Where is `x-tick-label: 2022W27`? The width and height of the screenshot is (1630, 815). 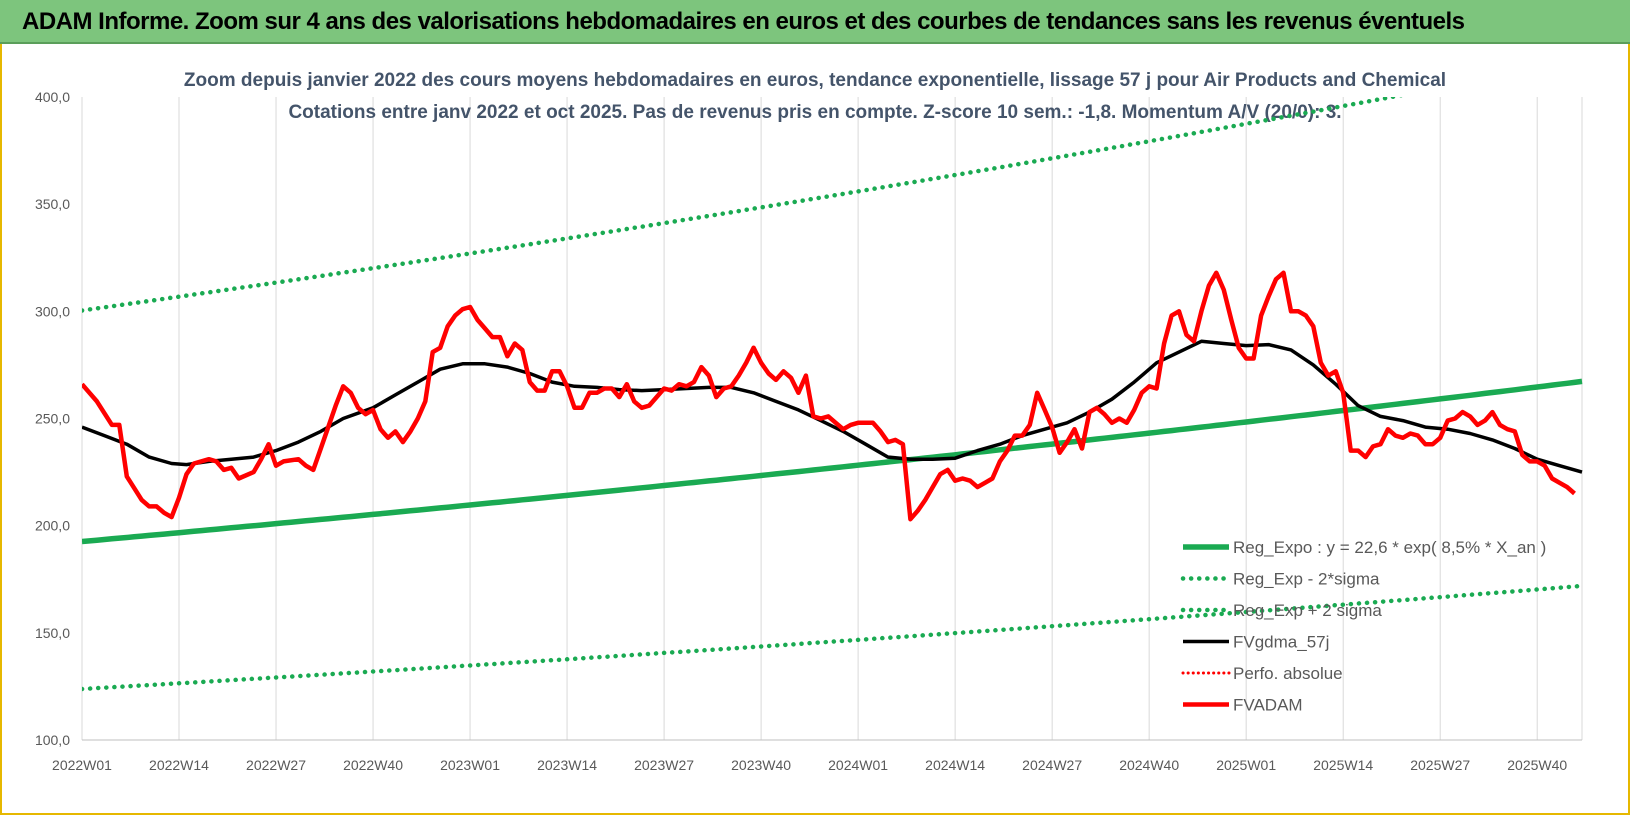 x-tick-label: 2022W27 is located at coordinates (276, 765).